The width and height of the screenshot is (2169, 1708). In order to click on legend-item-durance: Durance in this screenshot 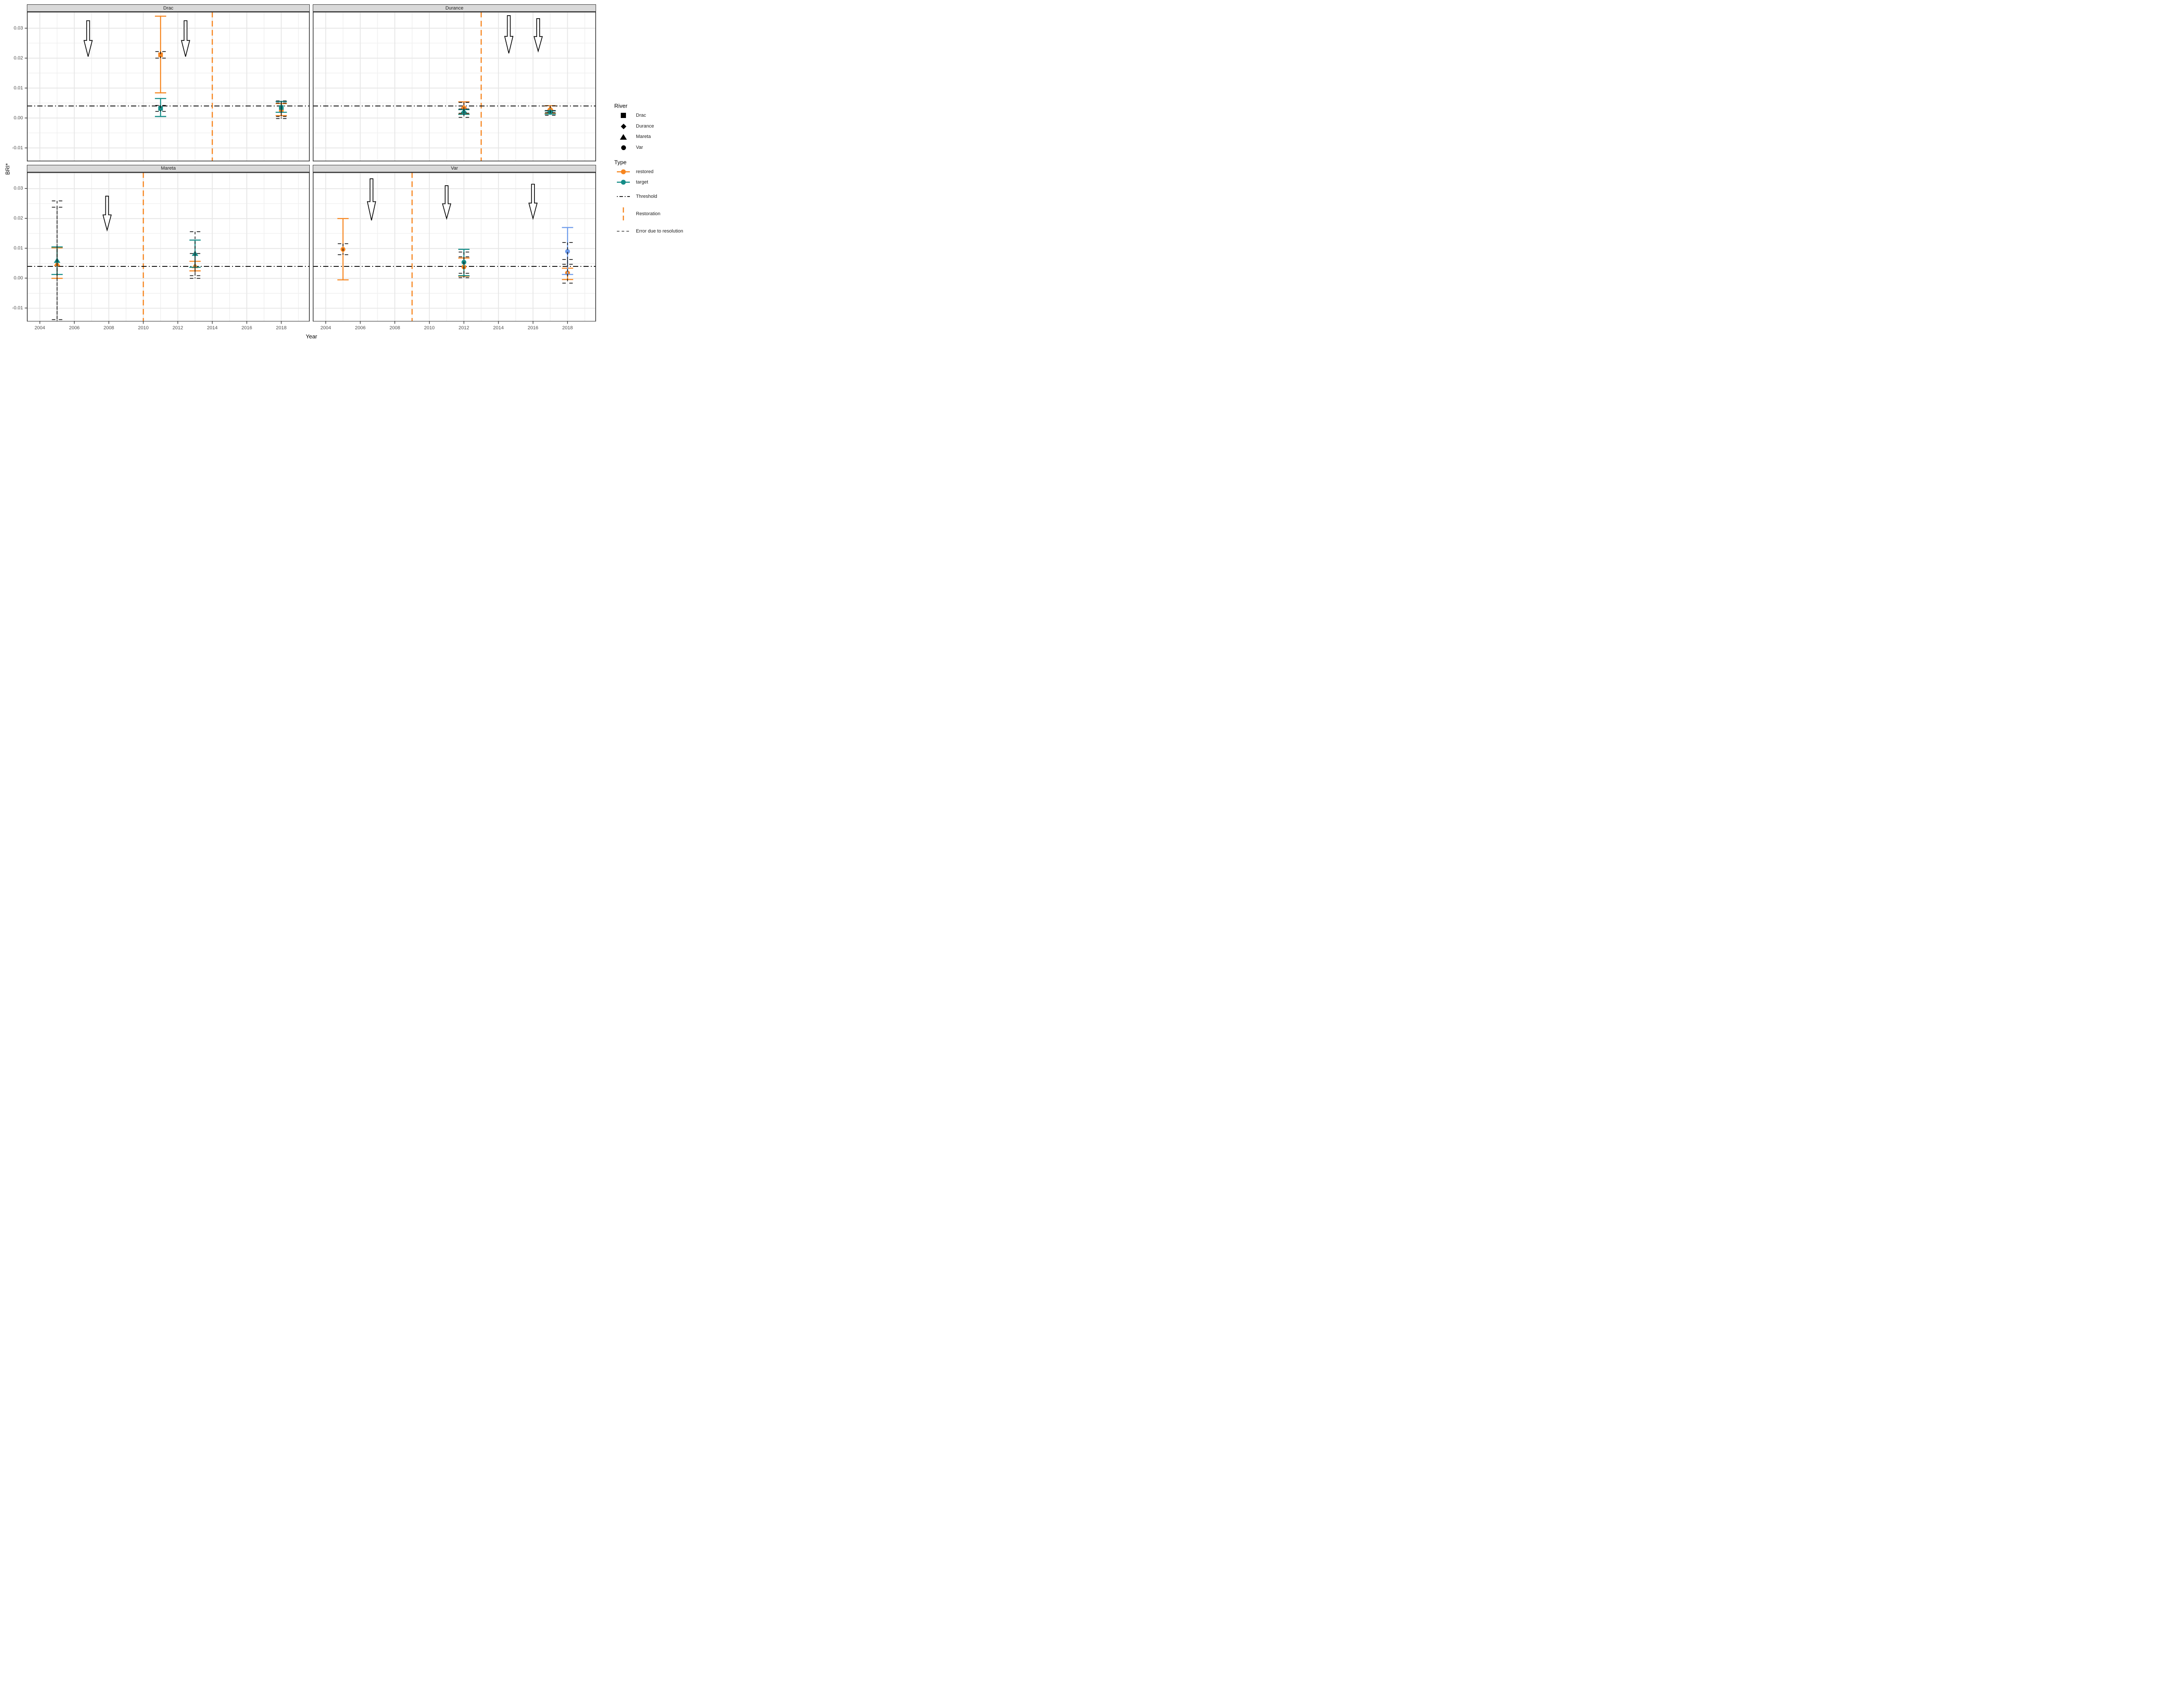, I will do `click(635, 126)`.